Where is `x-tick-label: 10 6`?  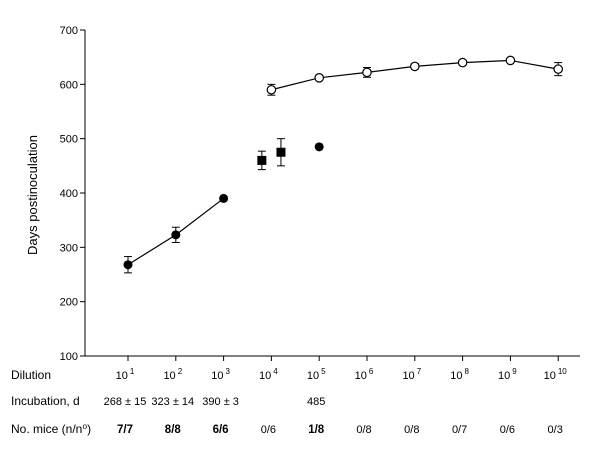
x-tick-label: 10 6 is located at coordinates (364, 374).